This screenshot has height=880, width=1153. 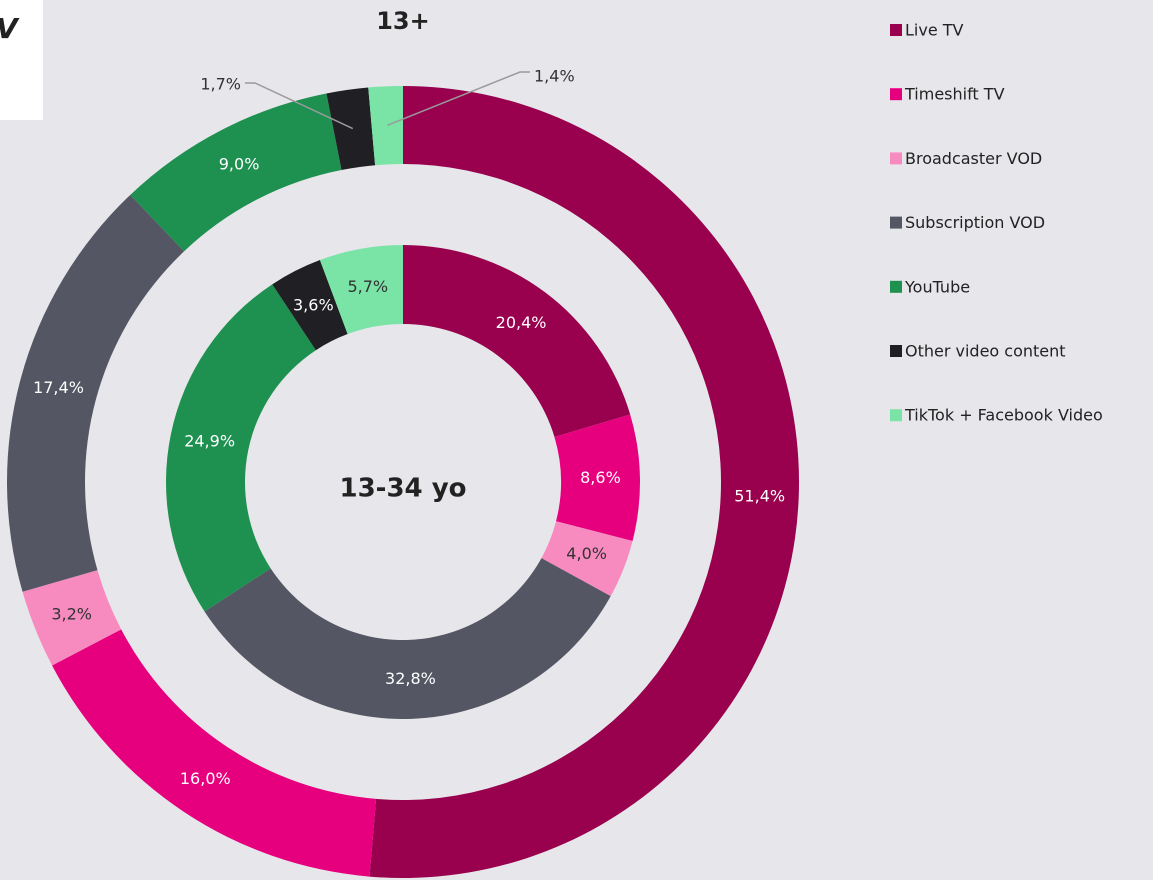 I want to click on data-label: 8,6%, so click(x=600, y=477).